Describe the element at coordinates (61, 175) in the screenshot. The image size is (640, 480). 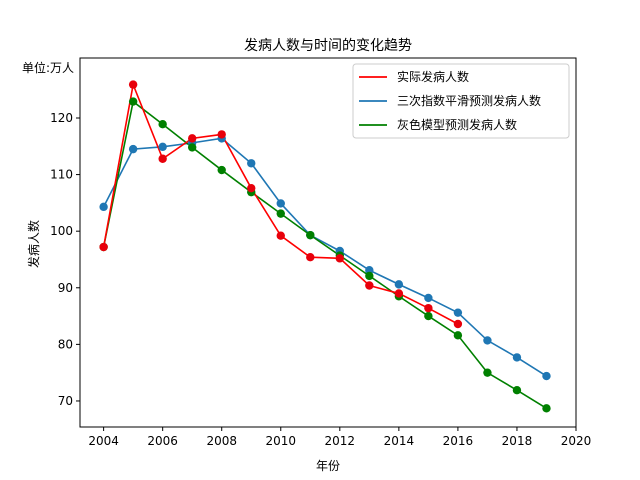
I see `y-tick-label: 110` at that location.